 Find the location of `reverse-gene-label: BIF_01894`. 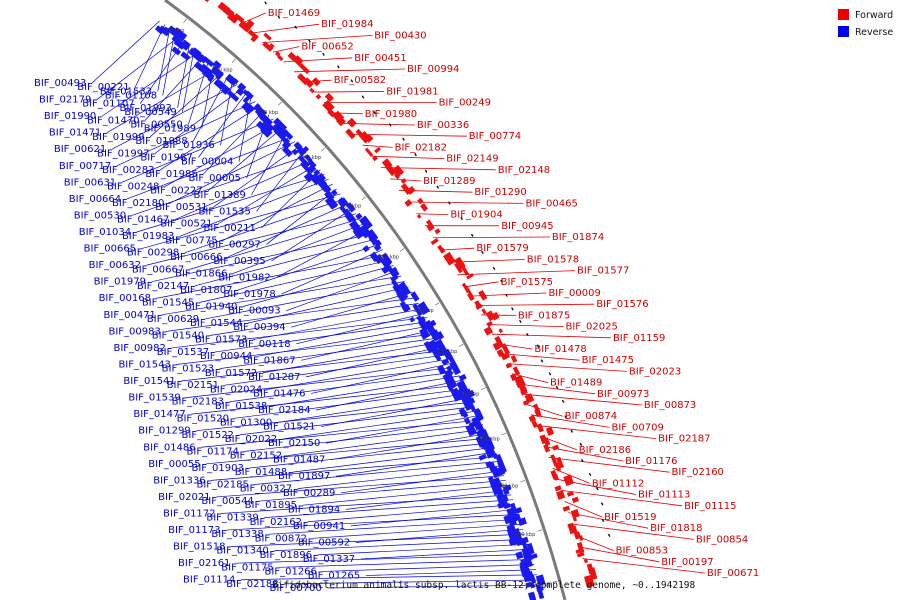

reverse-gene-label: BIF_01894 is located at coordinates (314, 509).